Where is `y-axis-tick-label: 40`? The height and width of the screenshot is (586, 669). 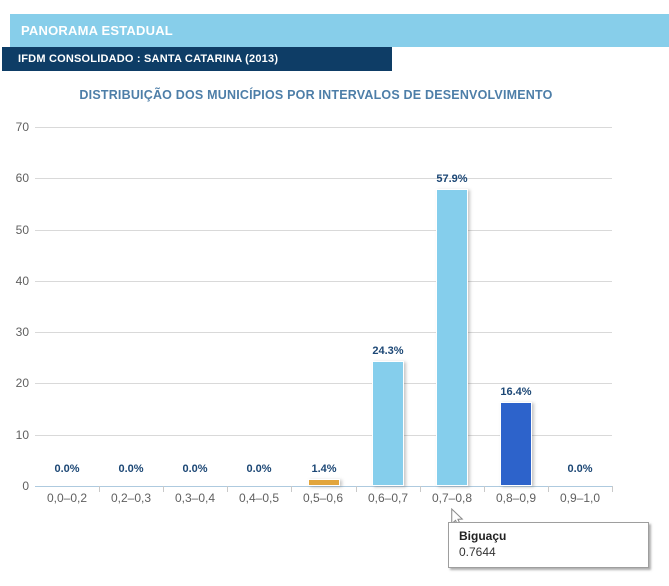
y-axis-tick-label: 40 is located at coordinates (22, 280).